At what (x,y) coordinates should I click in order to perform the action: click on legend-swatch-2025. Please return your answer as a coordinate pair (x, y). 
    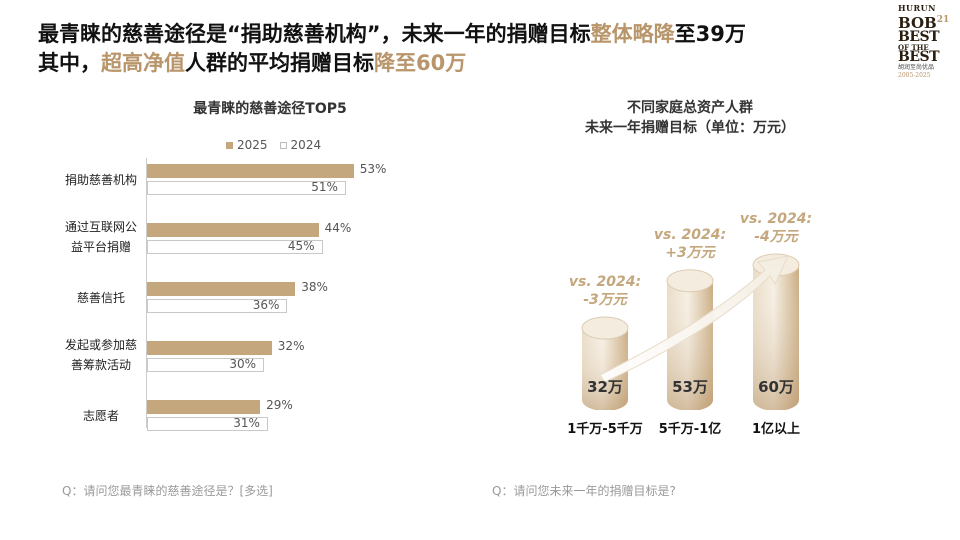
    Looking at the image, I should click on (229, 145).